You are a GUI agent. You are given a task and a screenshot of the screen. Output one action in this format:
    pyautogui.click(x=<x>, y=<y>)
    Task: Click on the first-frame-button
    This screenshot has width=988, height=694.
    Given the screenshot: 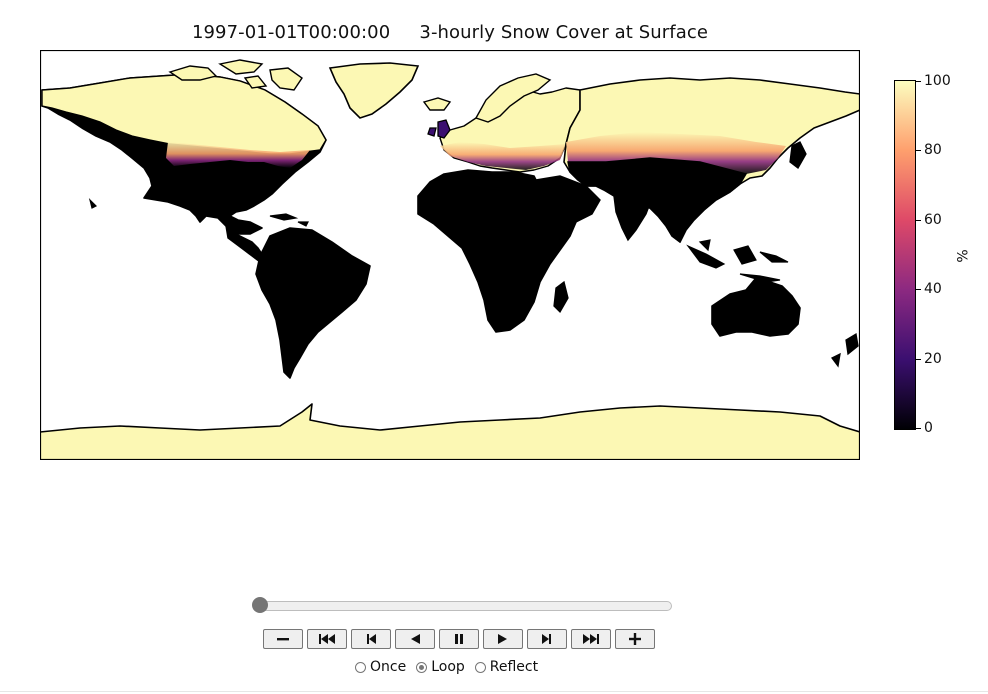 What is the action you would take?
    pyautogui.click(x=327, y=639)
    